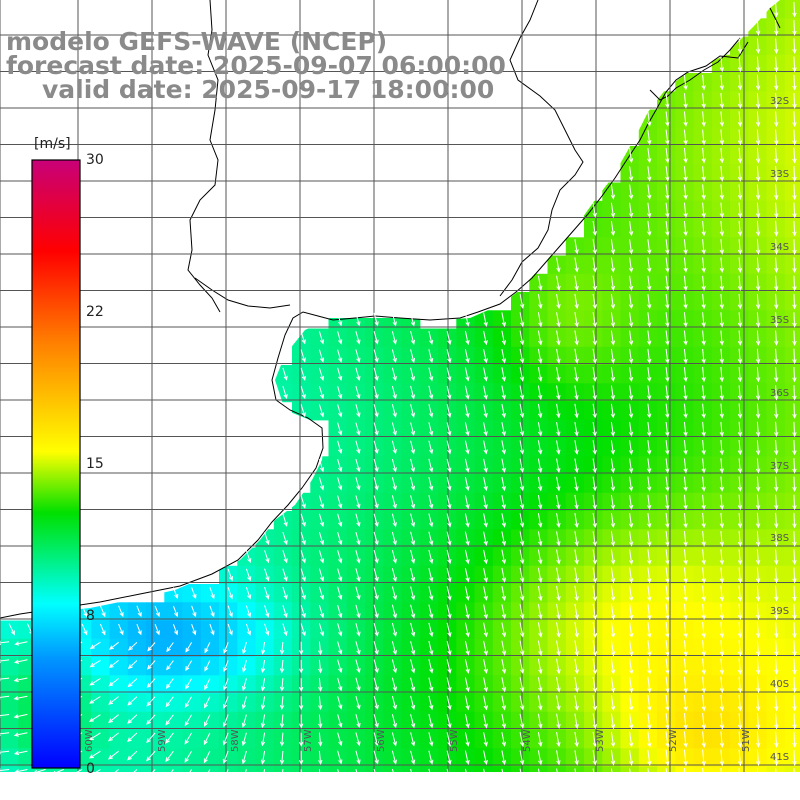 The height and width of the screenshot is (800, 800). What do you see at coordinates (95, 160) in the screenshot?
I see `colorbar-tick-30: 30` at bounding box center [95, 160].